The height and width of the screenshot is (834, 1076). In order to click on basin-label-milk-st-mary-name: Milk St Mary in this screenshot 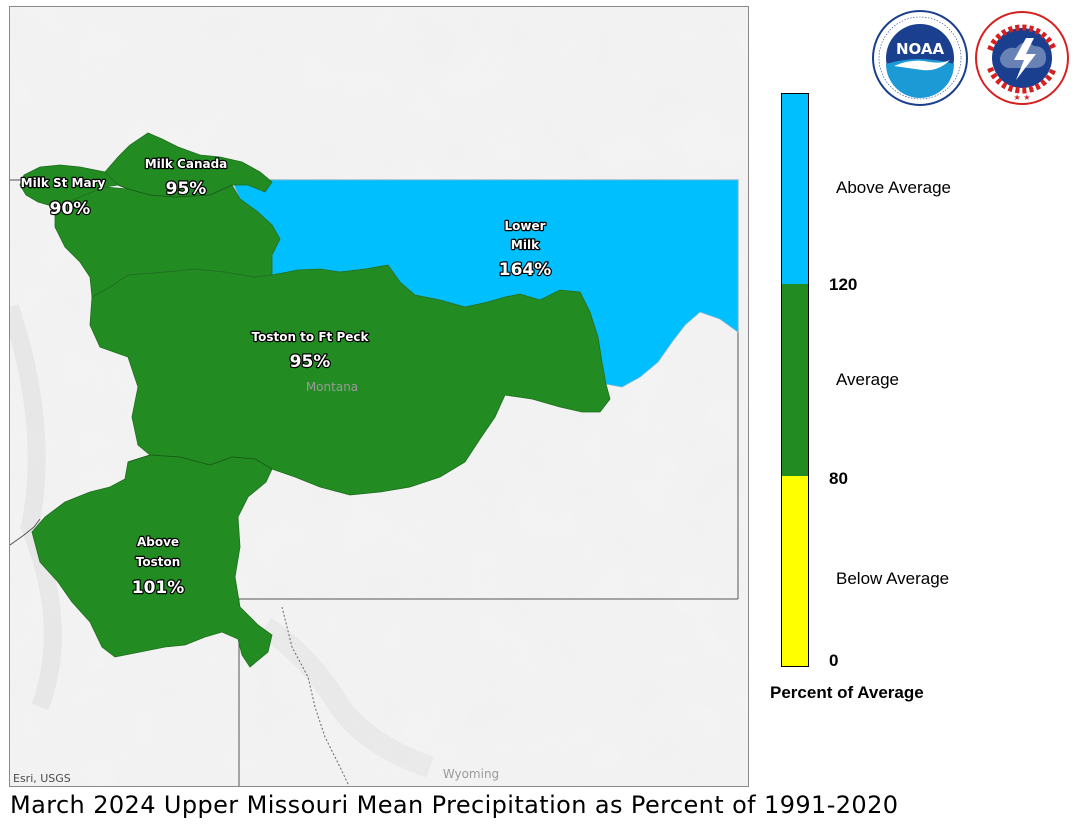, I will do `click(63, 183)`.